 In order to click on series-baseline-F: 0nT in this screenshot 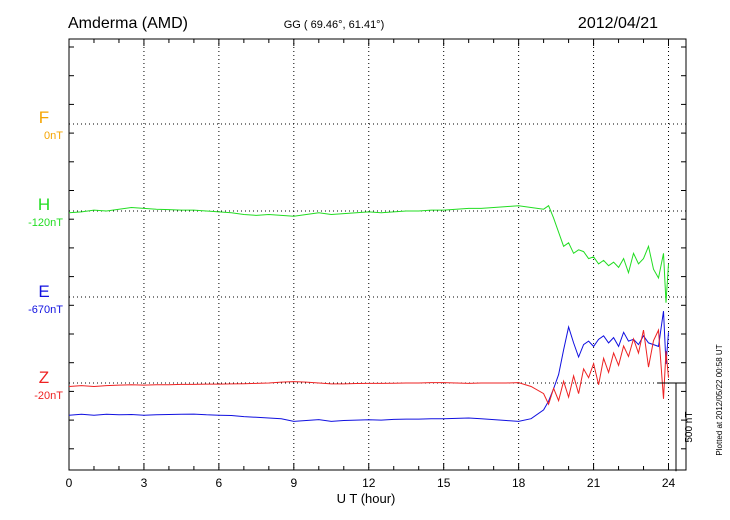, I will do `click(53, 136)`.